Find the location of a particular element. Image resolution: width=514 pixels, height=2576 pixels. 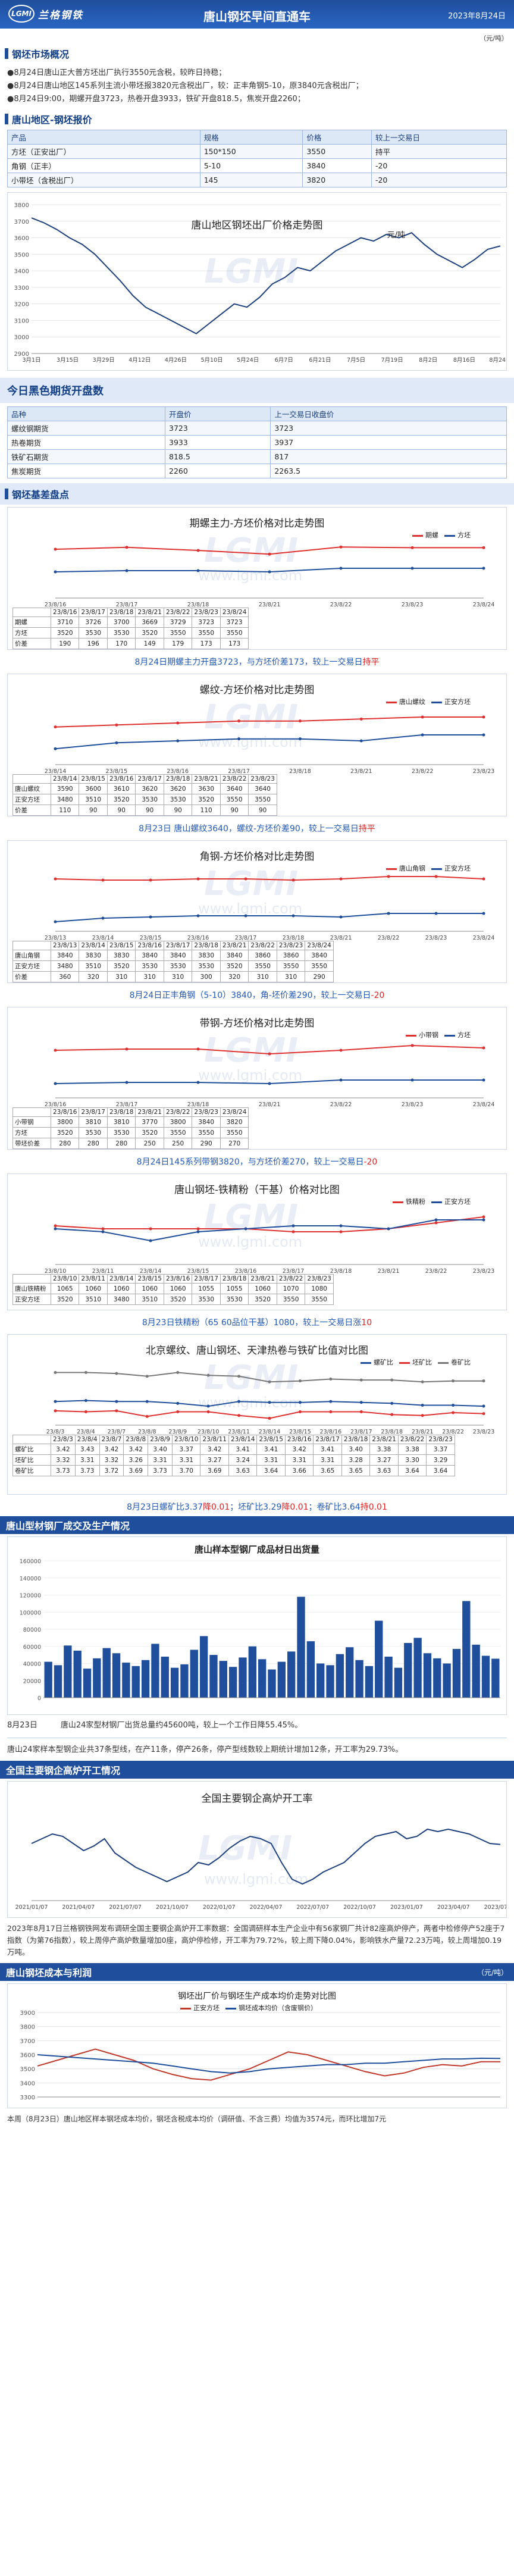

x-tick-label: 23/8/9 is located at coordinates (177, 1432).